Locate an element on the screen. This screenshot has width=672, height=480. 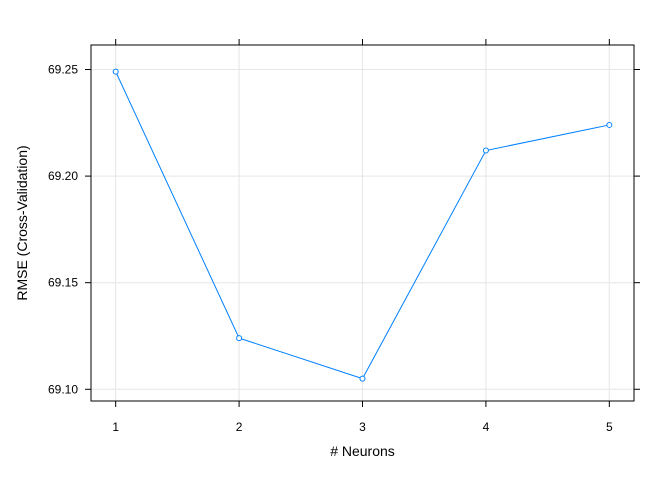
y-tick-label: 69.25 is located at coordinates (63, 70).